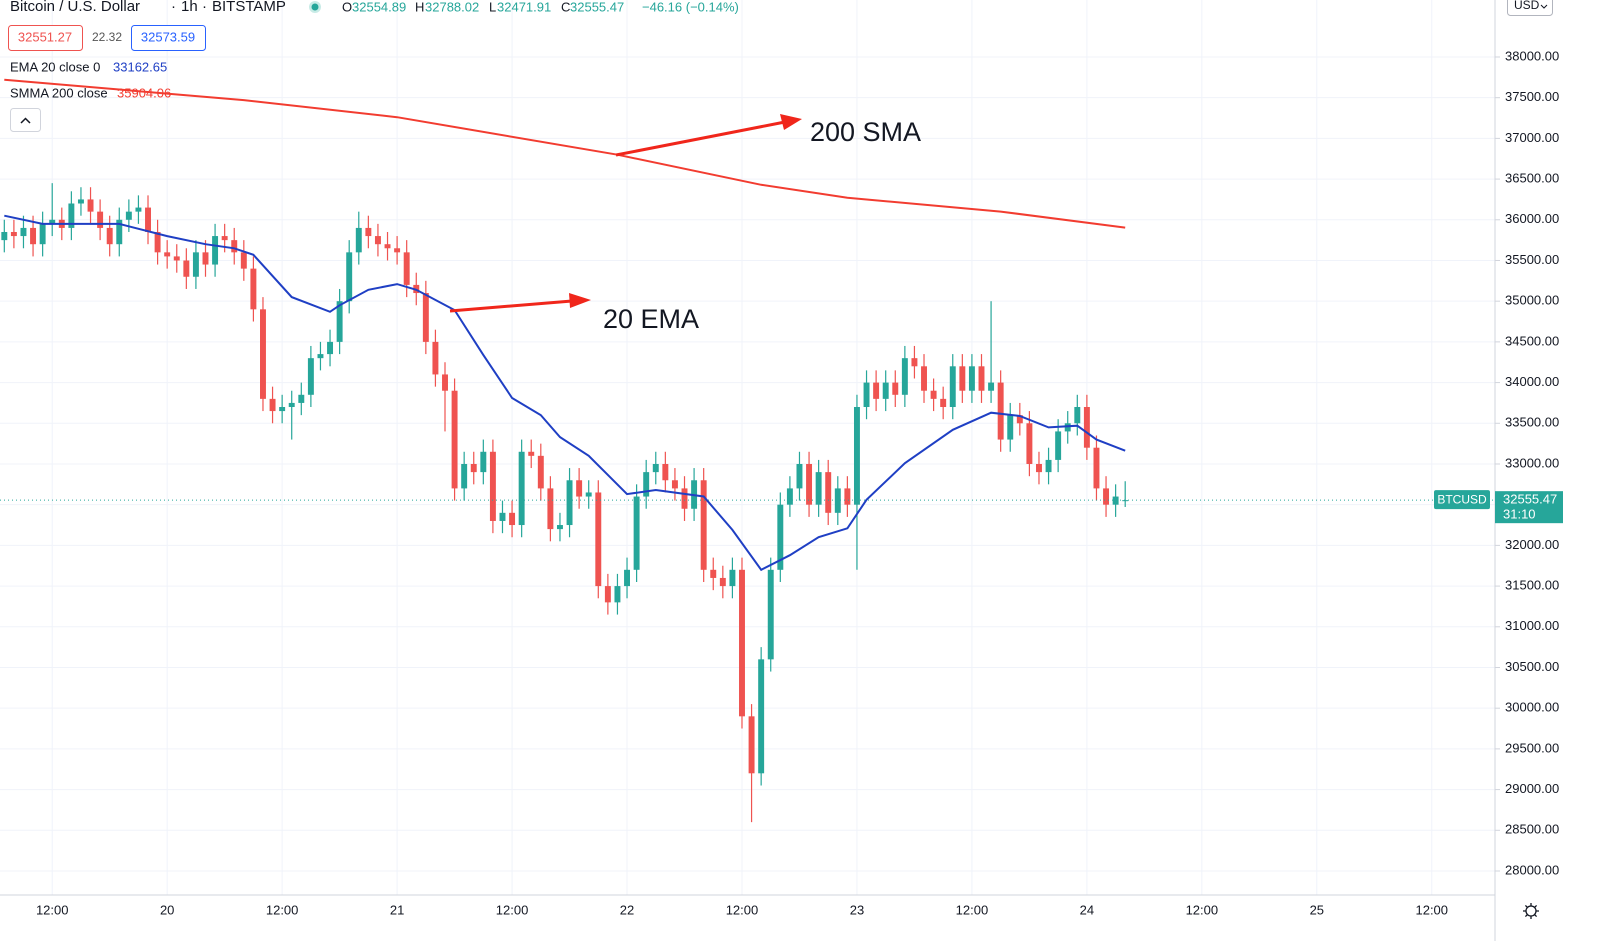  I want to click on y-tick-label: 28500.00, so click(1532, 829).